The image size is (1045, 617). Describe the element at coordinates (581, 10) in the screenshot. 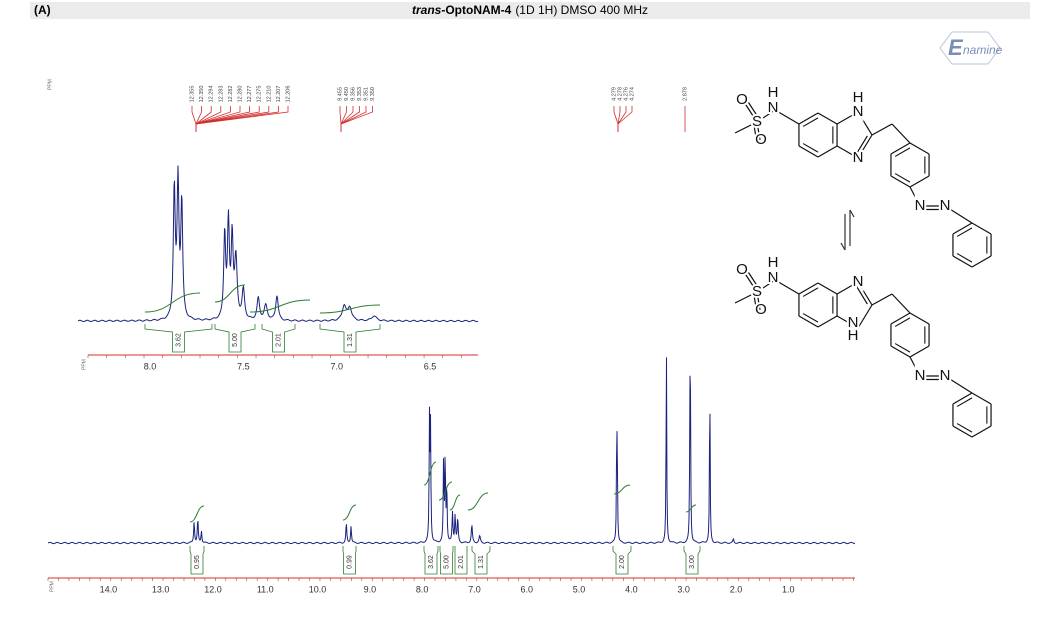

I see `title-rest: (1D 1H) DMSO 400 MHz` at that location.